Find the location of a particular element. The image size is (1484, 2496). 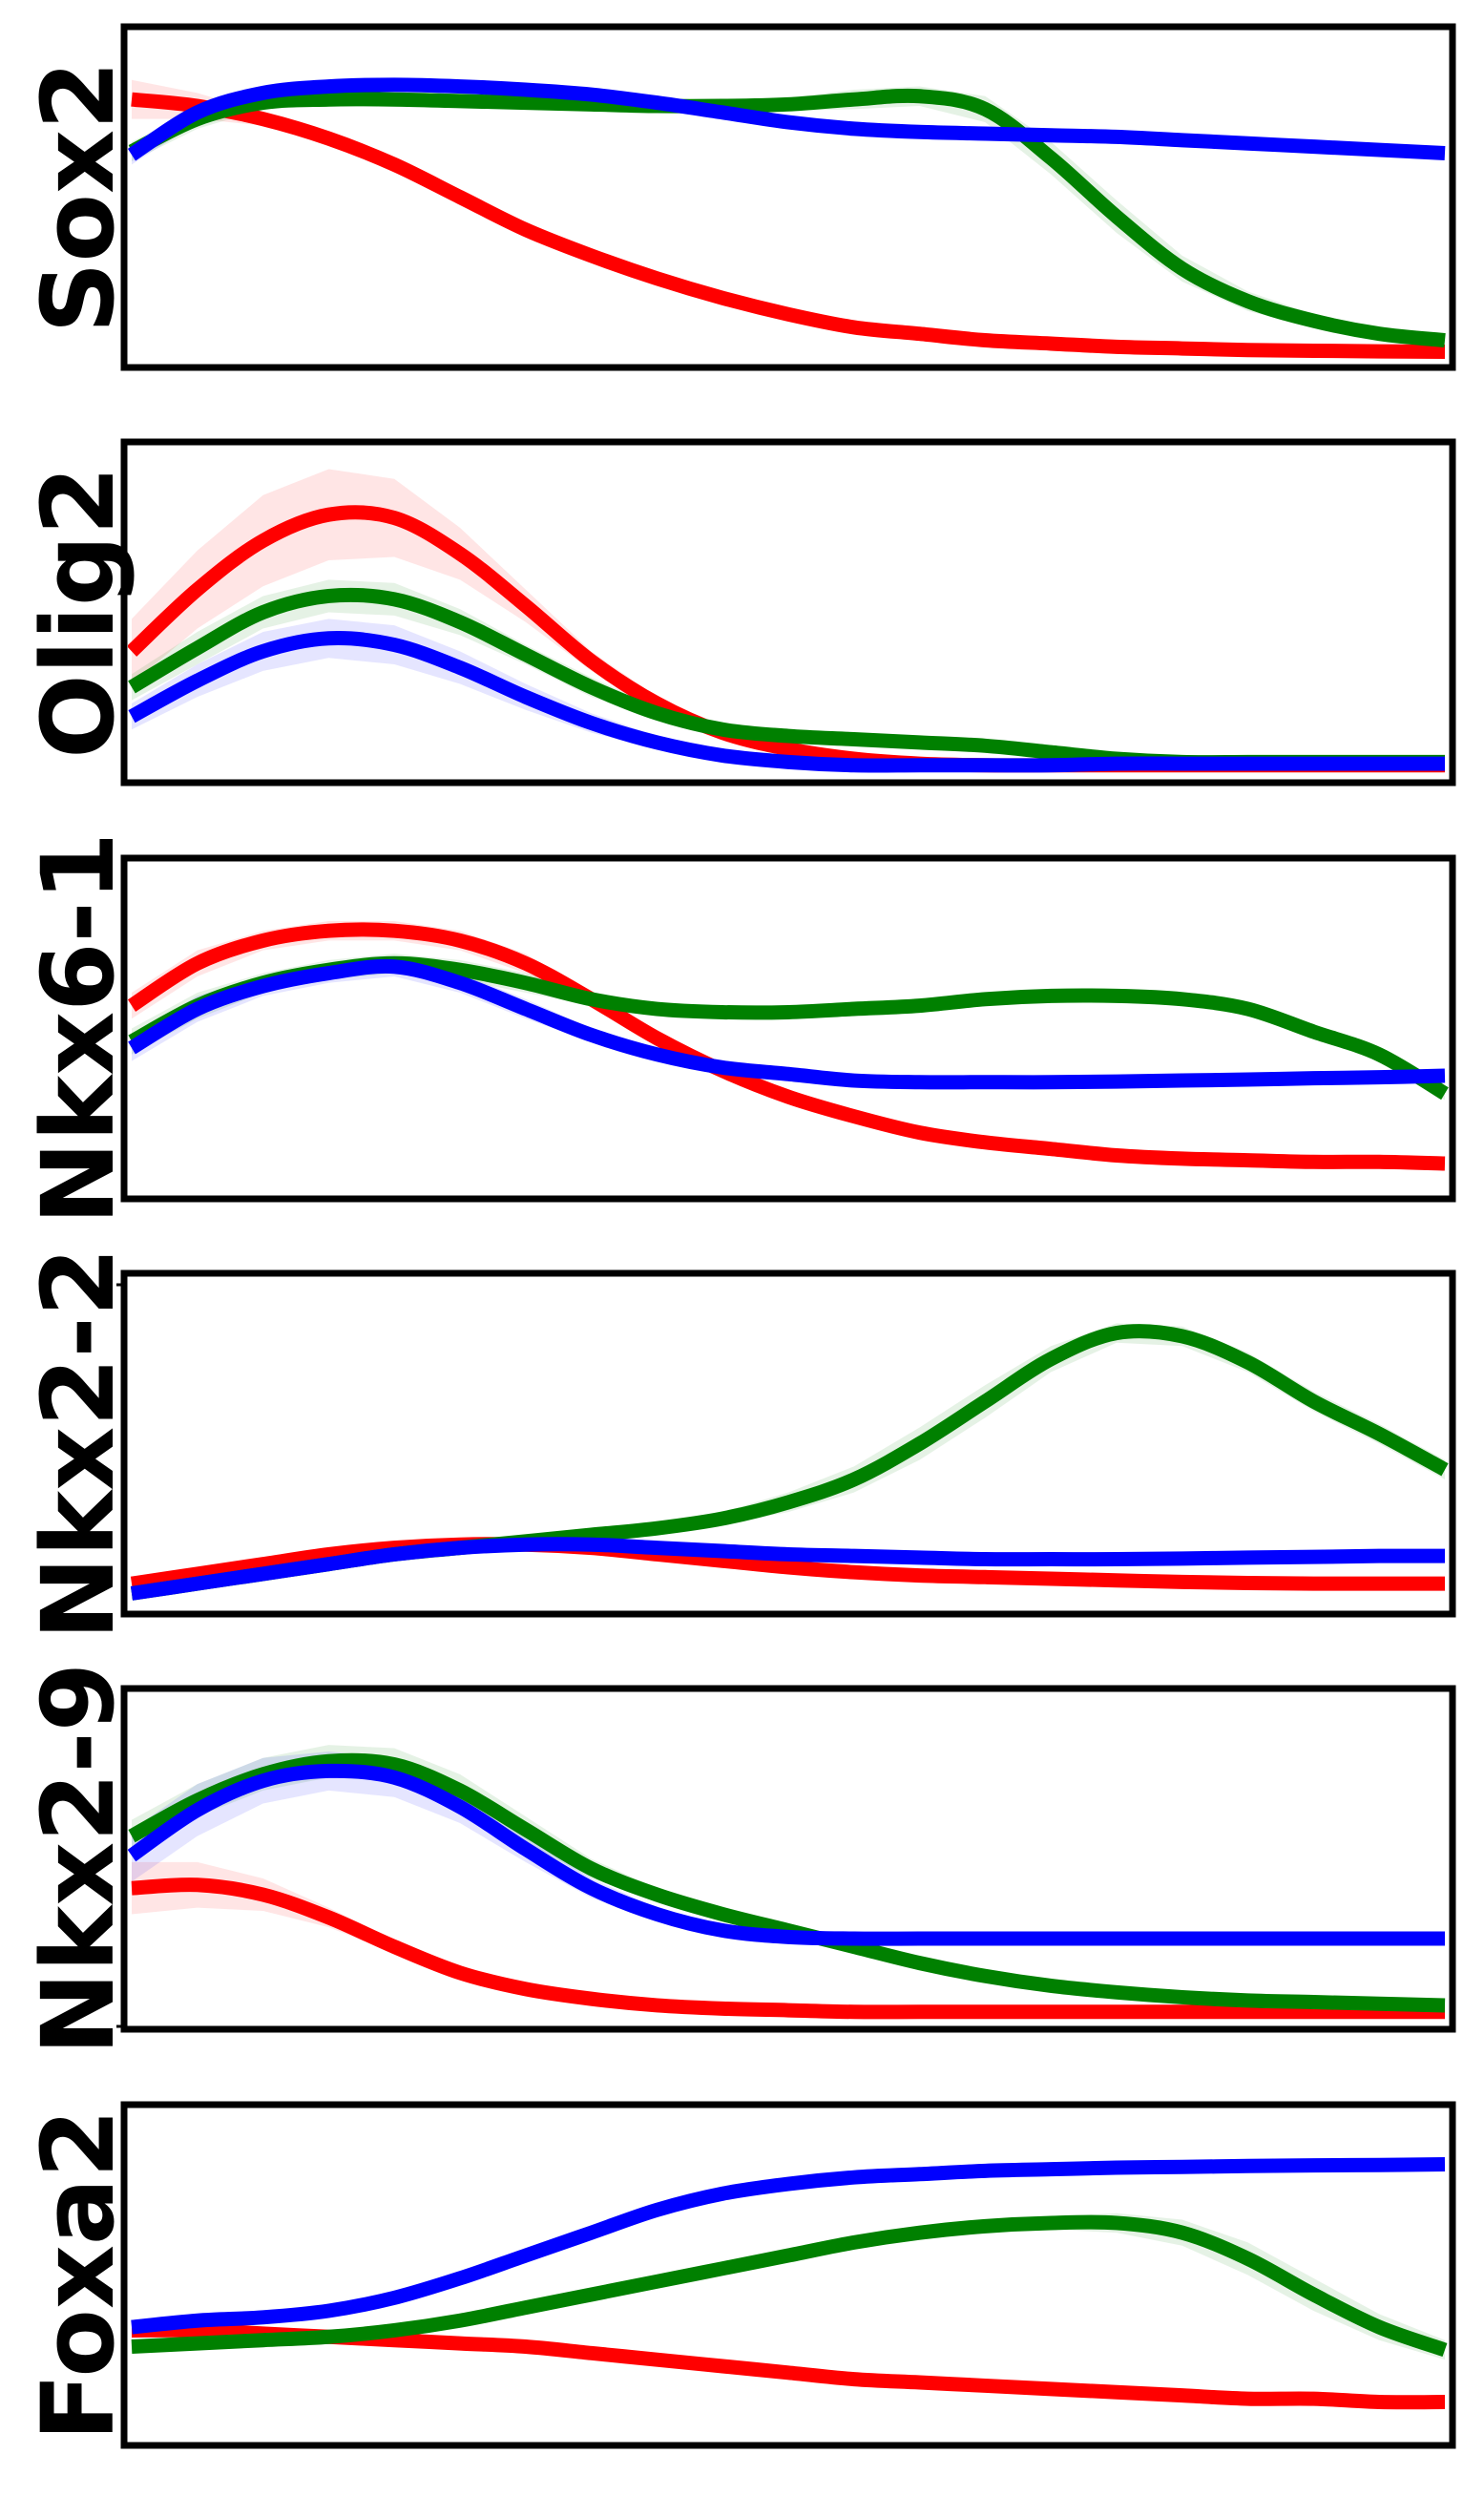

y-axis-label: Olig2 is located at coordinates (78, 612).